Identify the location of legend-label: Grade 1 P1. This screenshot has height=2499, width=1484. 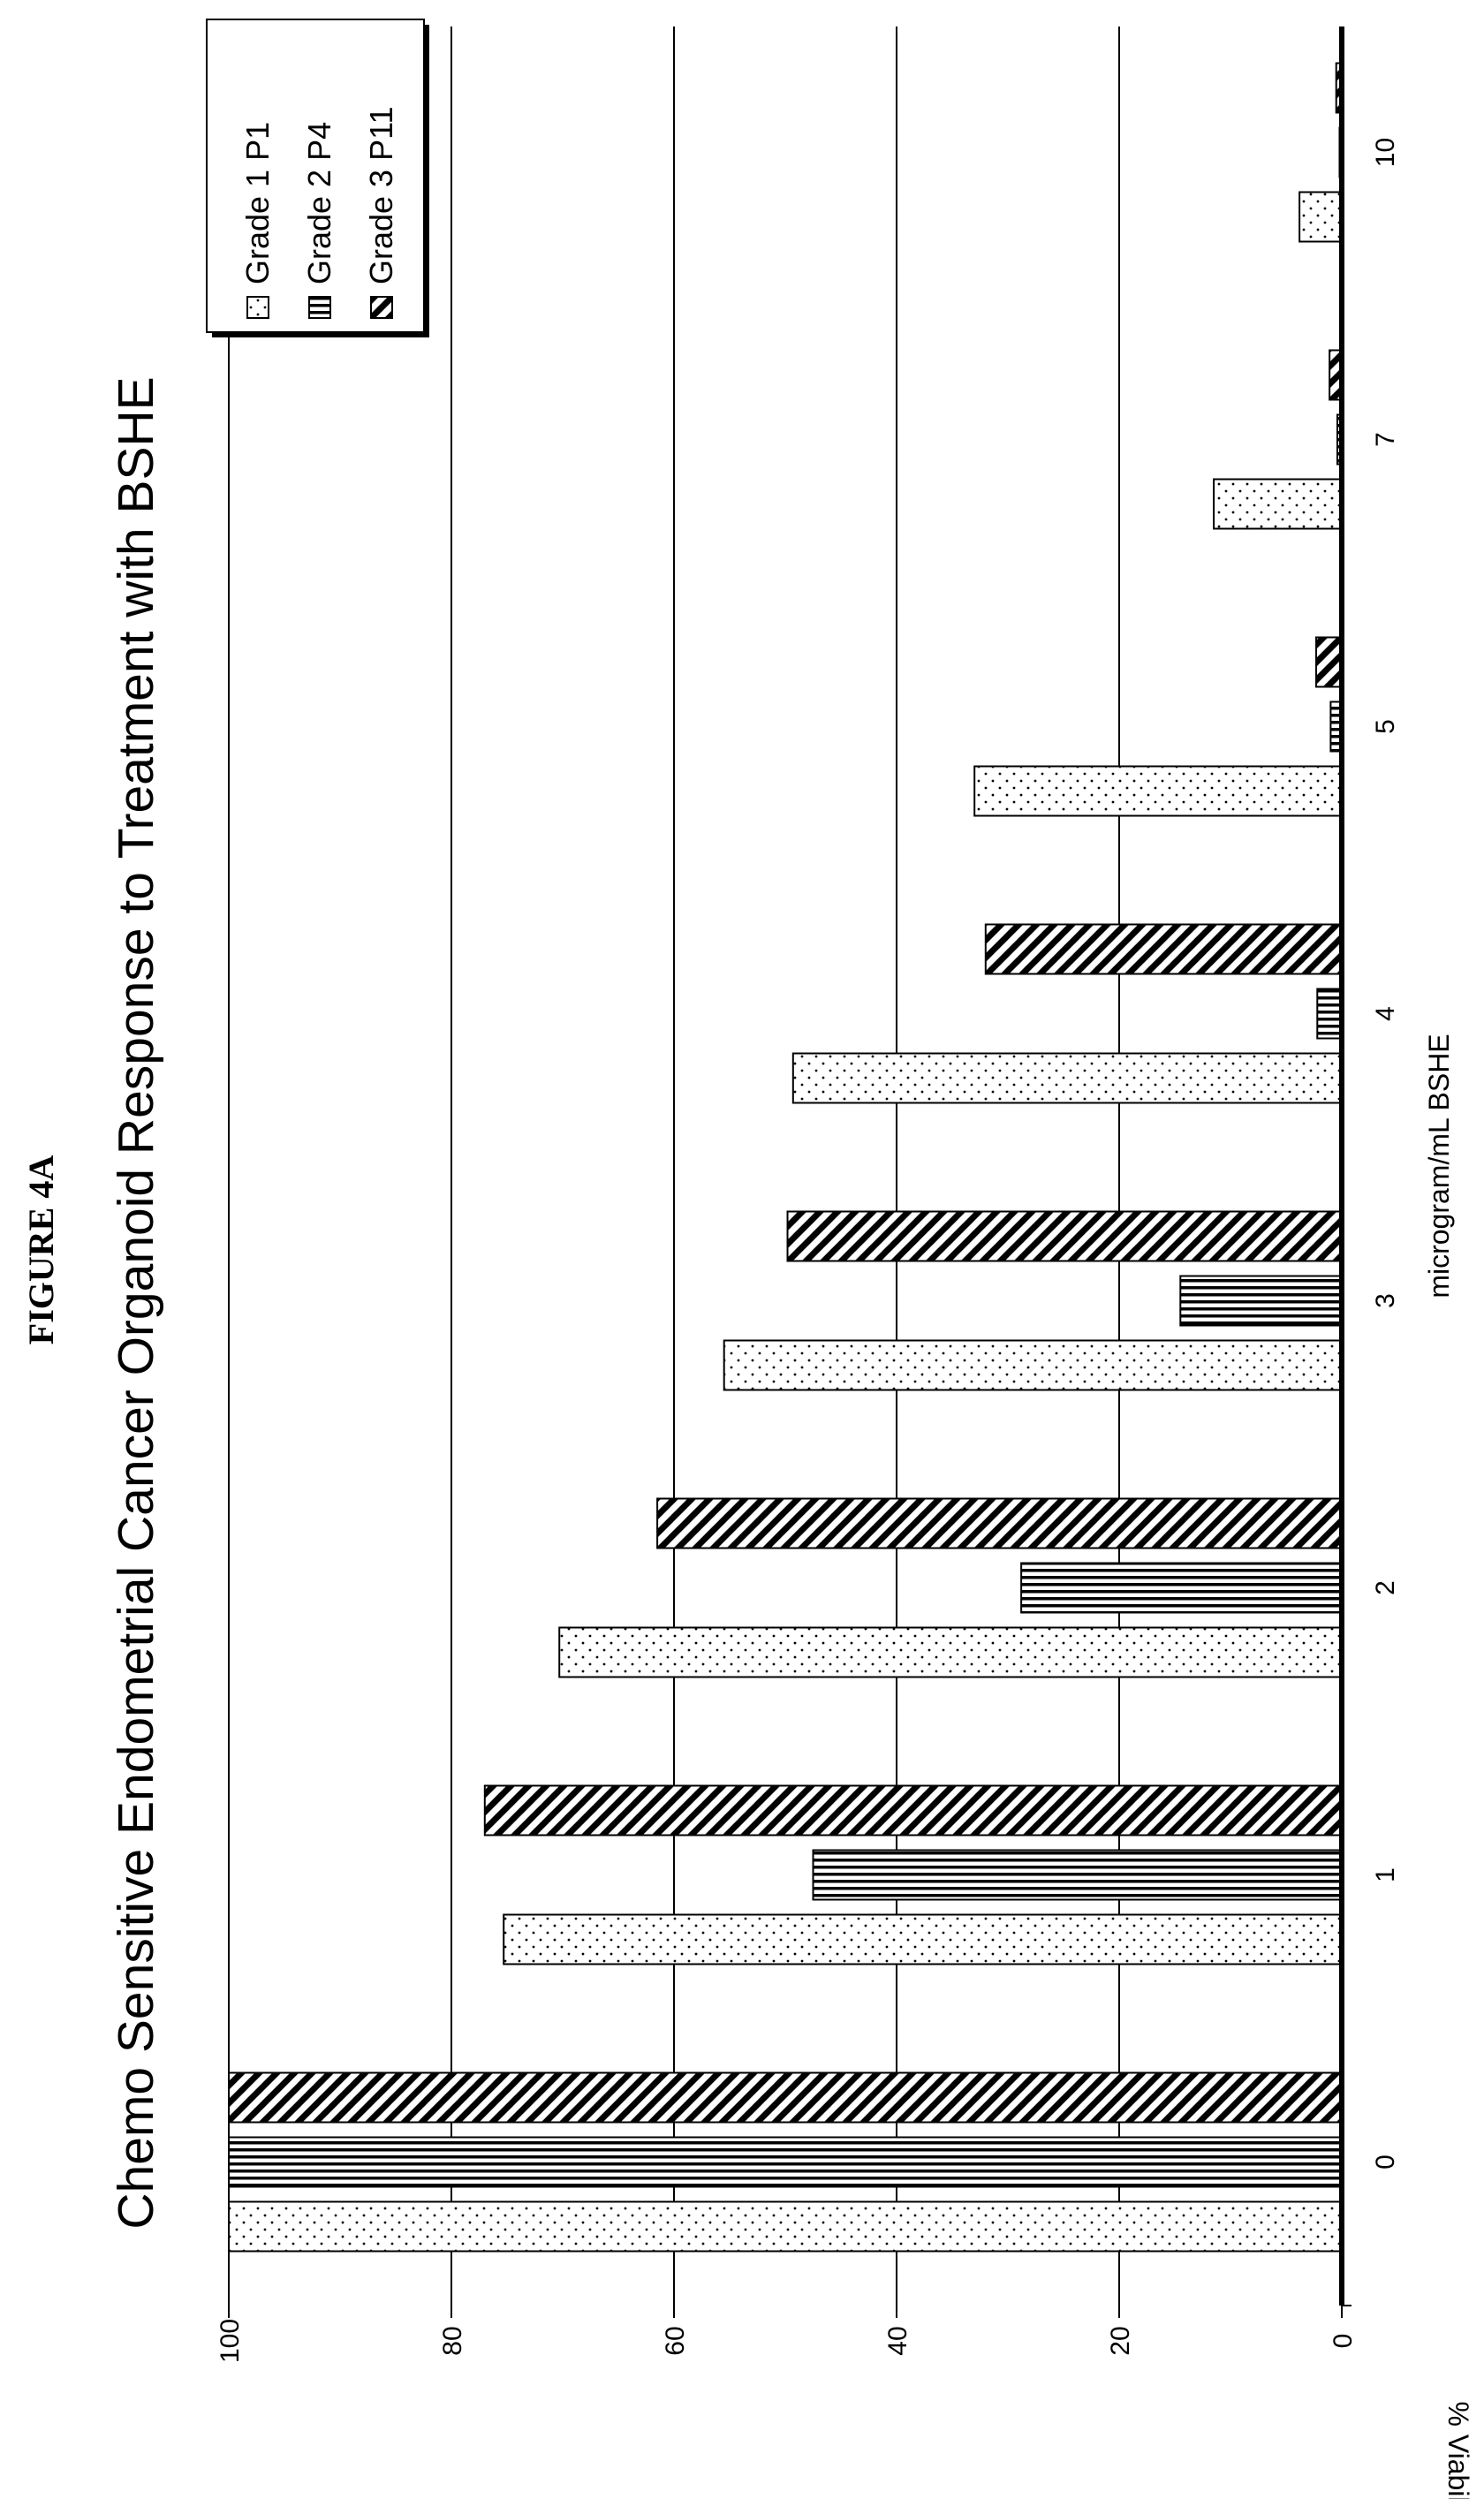
(257, 203).